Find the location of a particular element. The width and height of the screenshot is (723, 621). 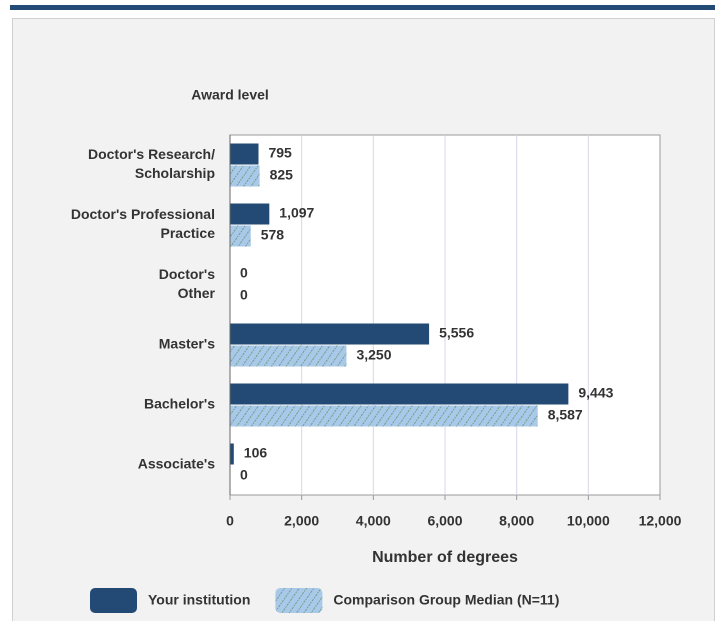

top-bar is located at coordinates (362, 7).